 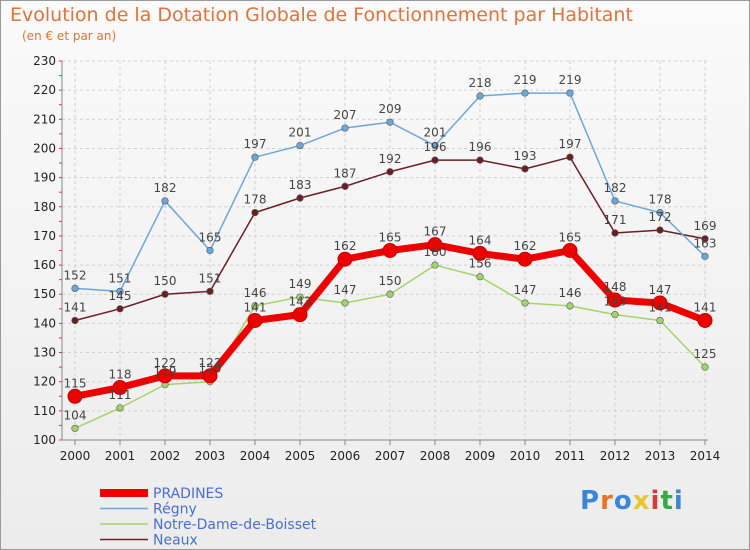 I want to click on x-tick-label: 2010, so click(x=525, y=456).